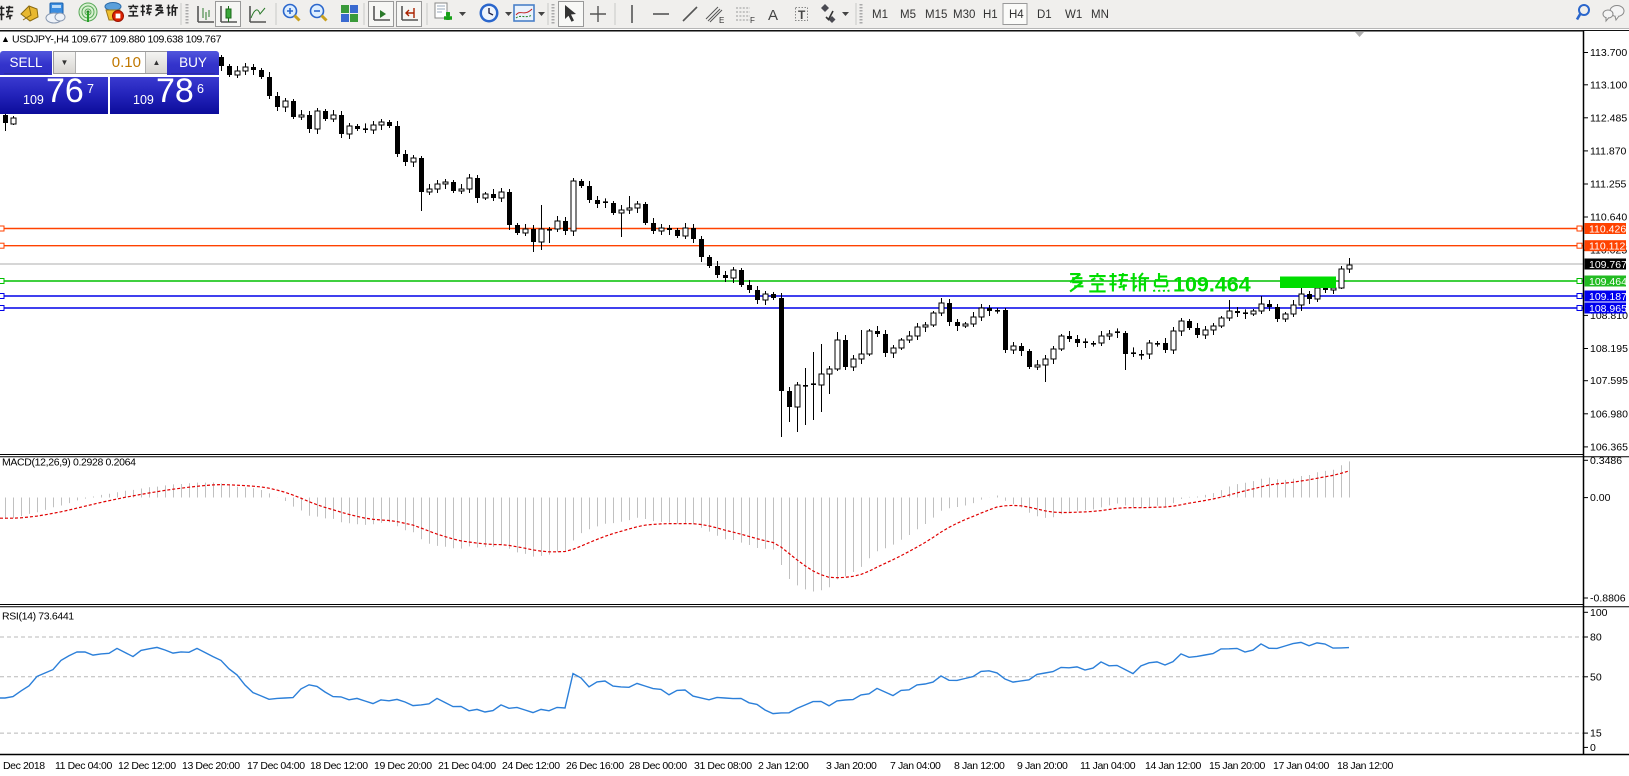 The image size is (1629, 776). I want to click on svg-text: 111.255, so click(1608, 185).